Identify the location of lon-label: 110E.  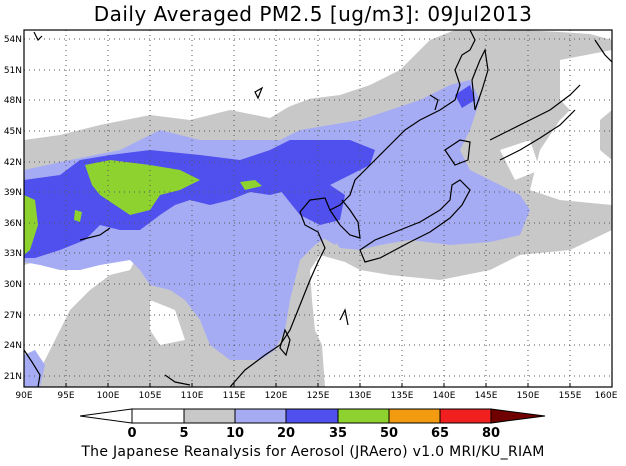
(192, 396).